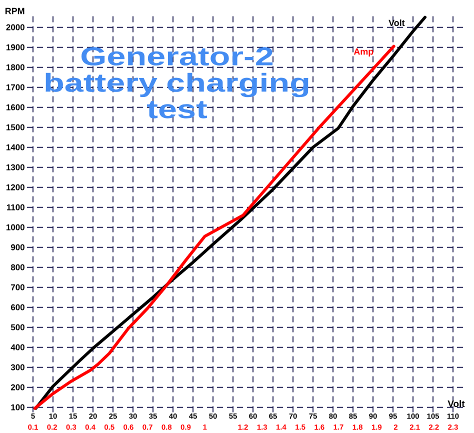 This screenshot has width=474, height=433. What do you see at coordinates (15, 47) in the screenshot?
I see `y-tick-label: 1900` at bounding box center [15, 47].